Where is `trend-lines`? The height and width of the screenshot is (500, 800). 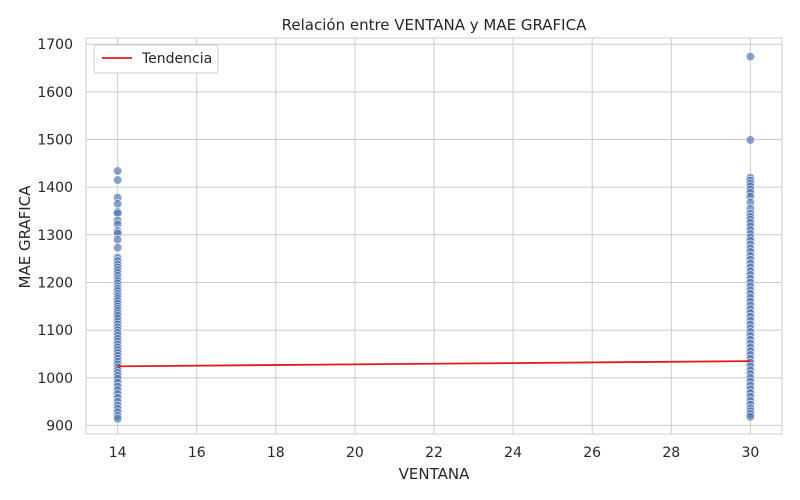
trend-lines is located at coordinates (434, 364).